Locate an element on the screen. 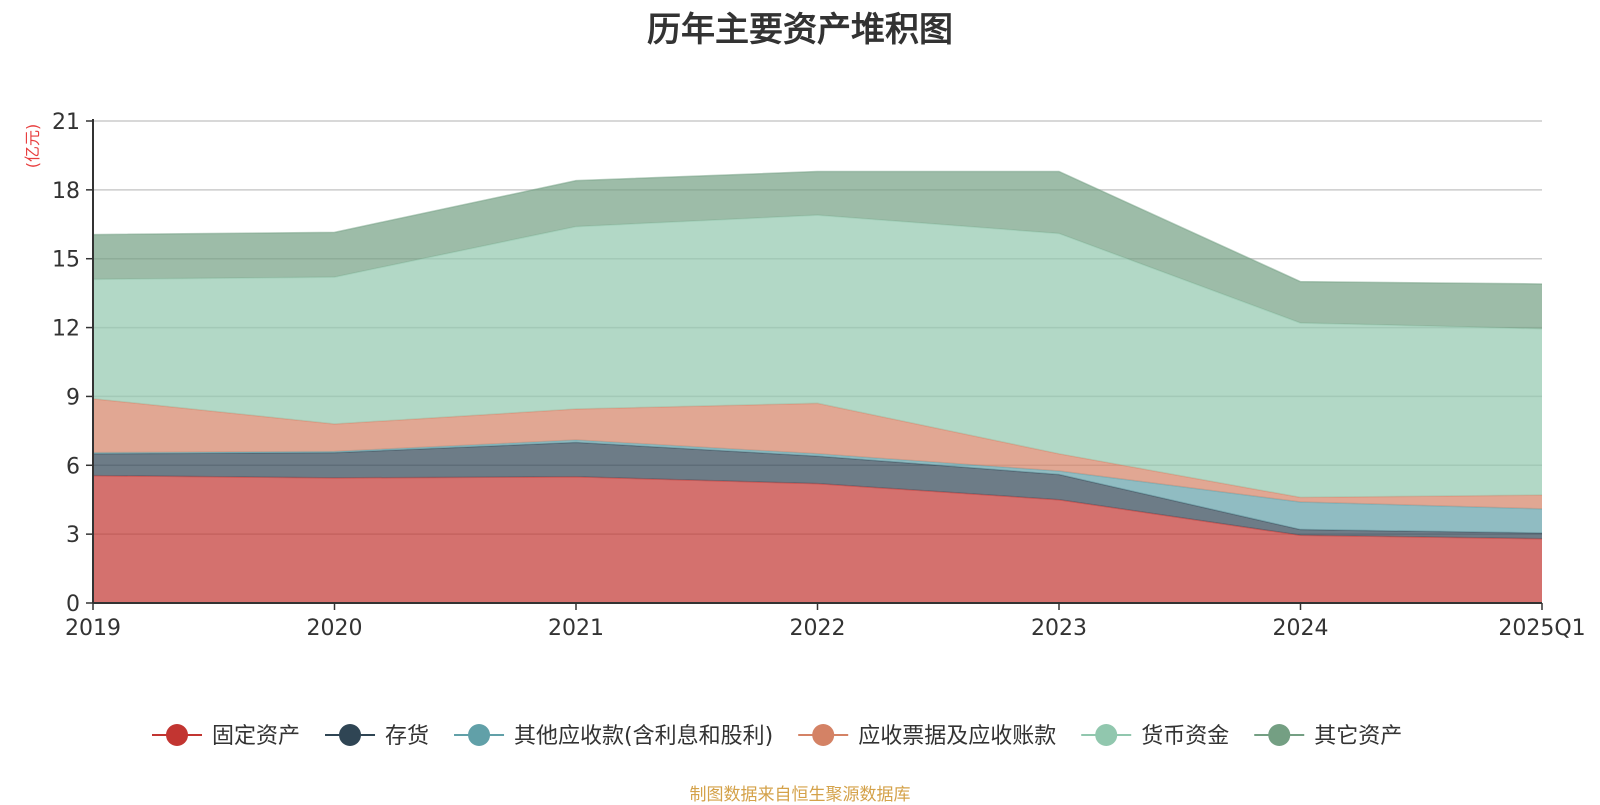 The height and width of the screenshot is (805, 1600). legend-label: 其他应收款(含利息和股利) is located at coordinates (643, 736).